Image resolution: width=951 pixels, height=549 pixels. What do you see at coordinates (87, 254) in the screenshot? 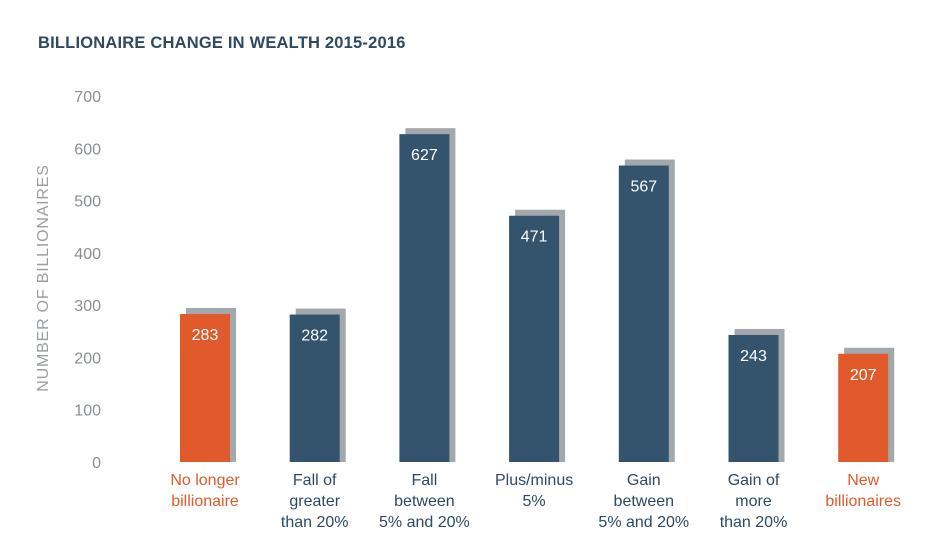
I see `y-tick-label: 400` at bounding box center [87, 254].